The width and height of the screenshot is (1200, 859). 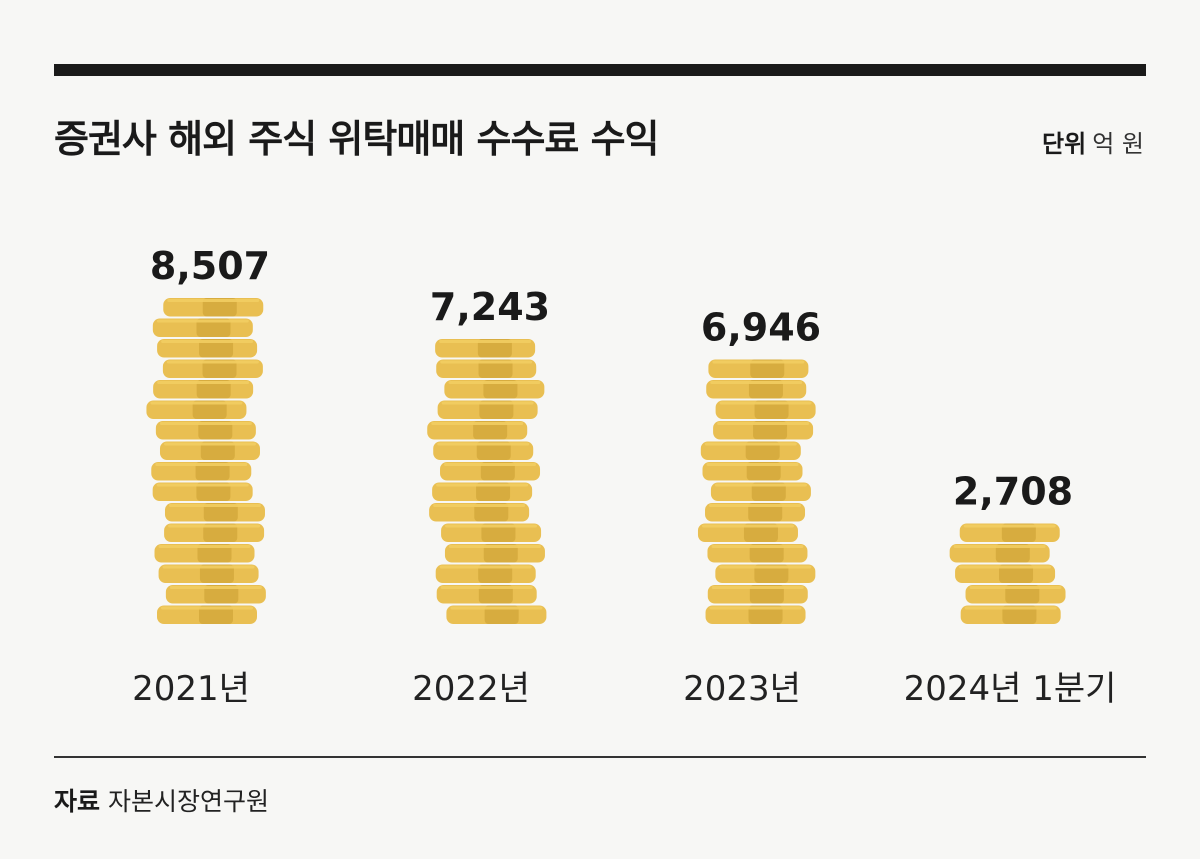 What do you see at coordinates (742, 689) in the screenshot?
I see `category-label-3: 2023년` at bounding box center [742, 689].